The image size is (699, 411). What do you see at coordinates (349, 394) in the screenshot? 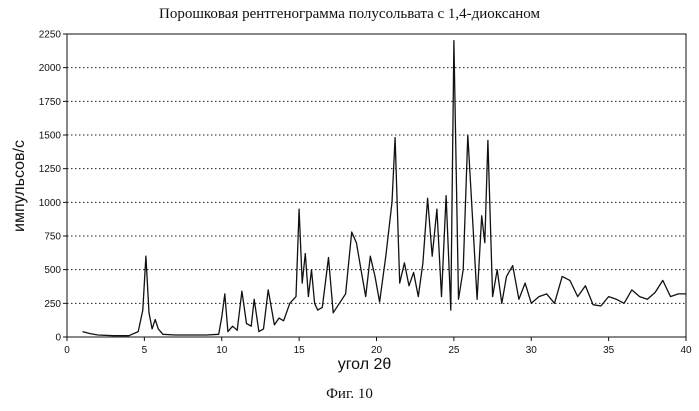
I see `figure-caption: Фиг. 10` at bounding box center [349, 394].